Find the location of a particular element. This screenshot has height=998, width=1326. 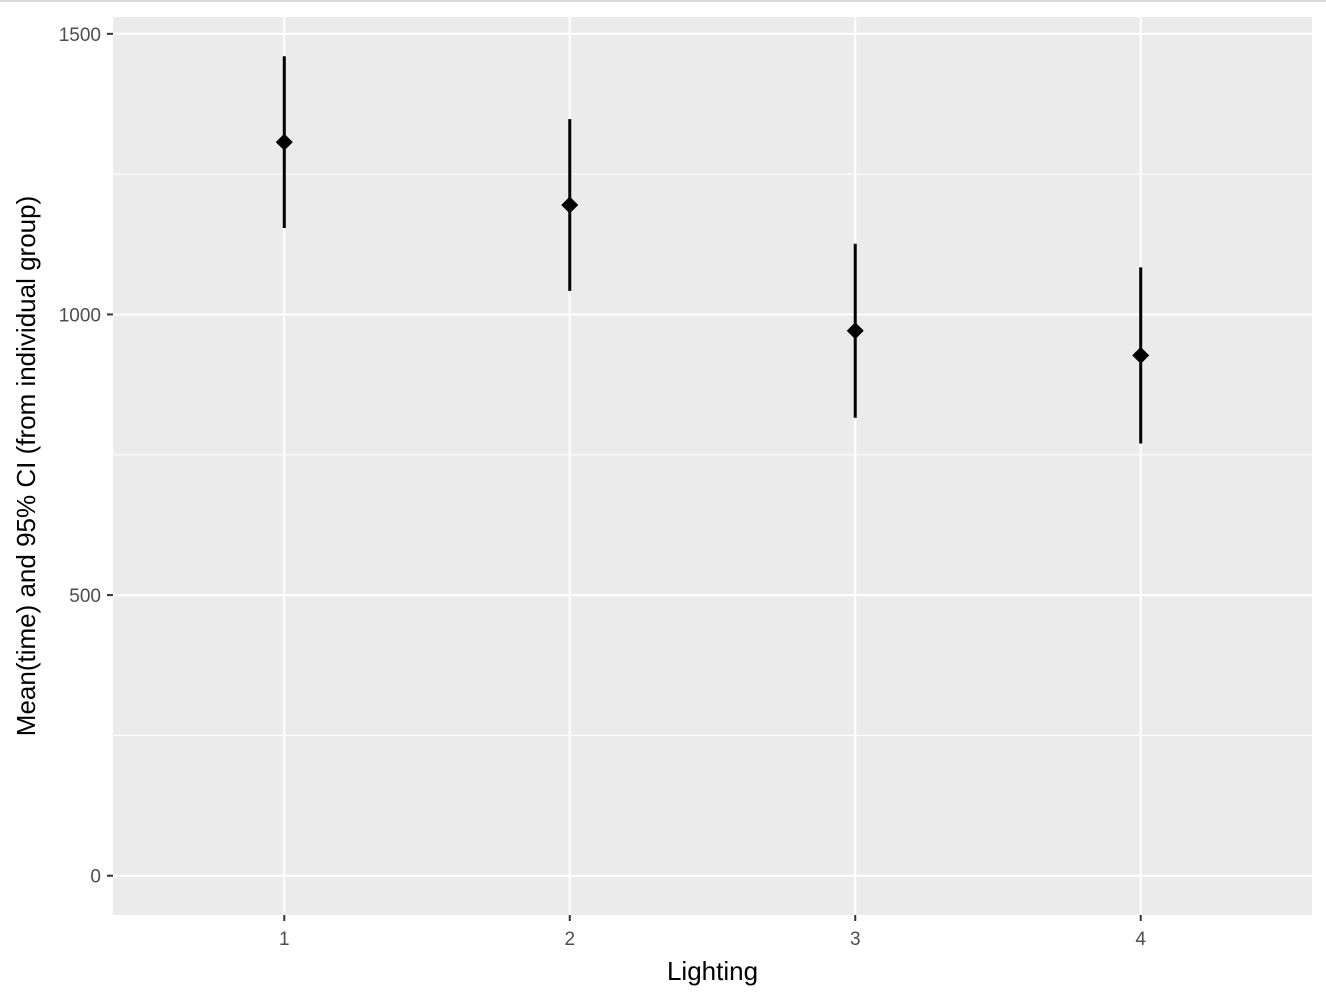

x-tick-label: 1 is located at coordinates (284, 939).